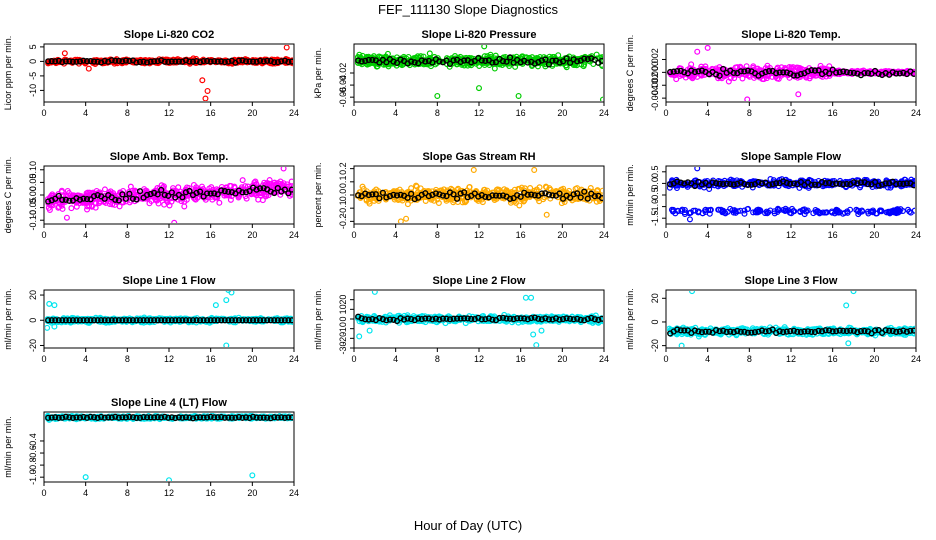 The width and height of the screenshot is (936, 540). Describe the element at coordinates (478, 157) in the screenshot. I see `panel-title: Slope Gas Stream RH` at that location.